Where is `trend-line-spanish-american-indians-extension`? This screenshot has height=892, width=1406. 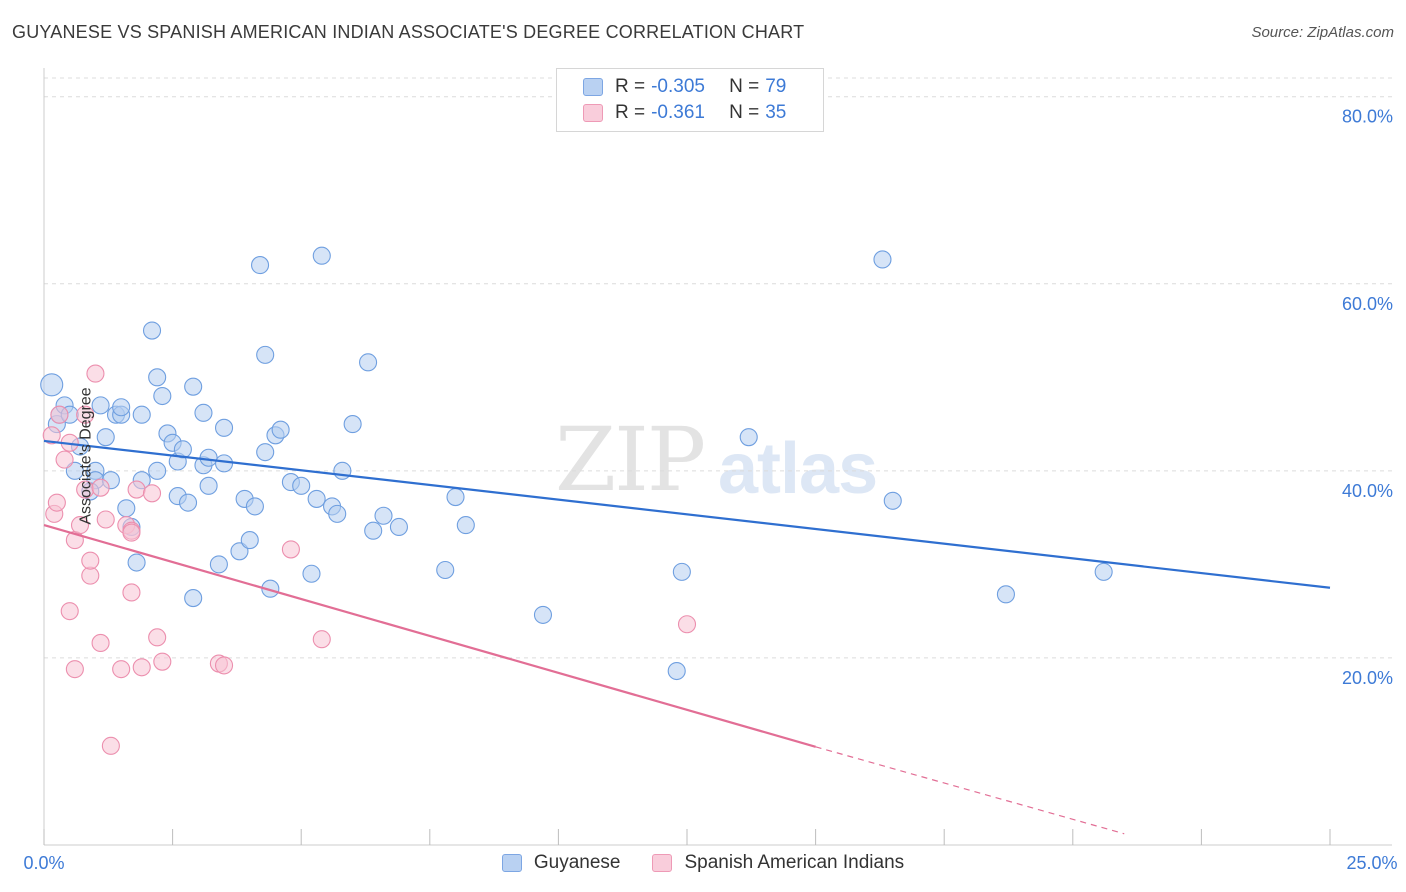 trend-line-spanish-american-indians-extension is located at coordinates (970, 790).